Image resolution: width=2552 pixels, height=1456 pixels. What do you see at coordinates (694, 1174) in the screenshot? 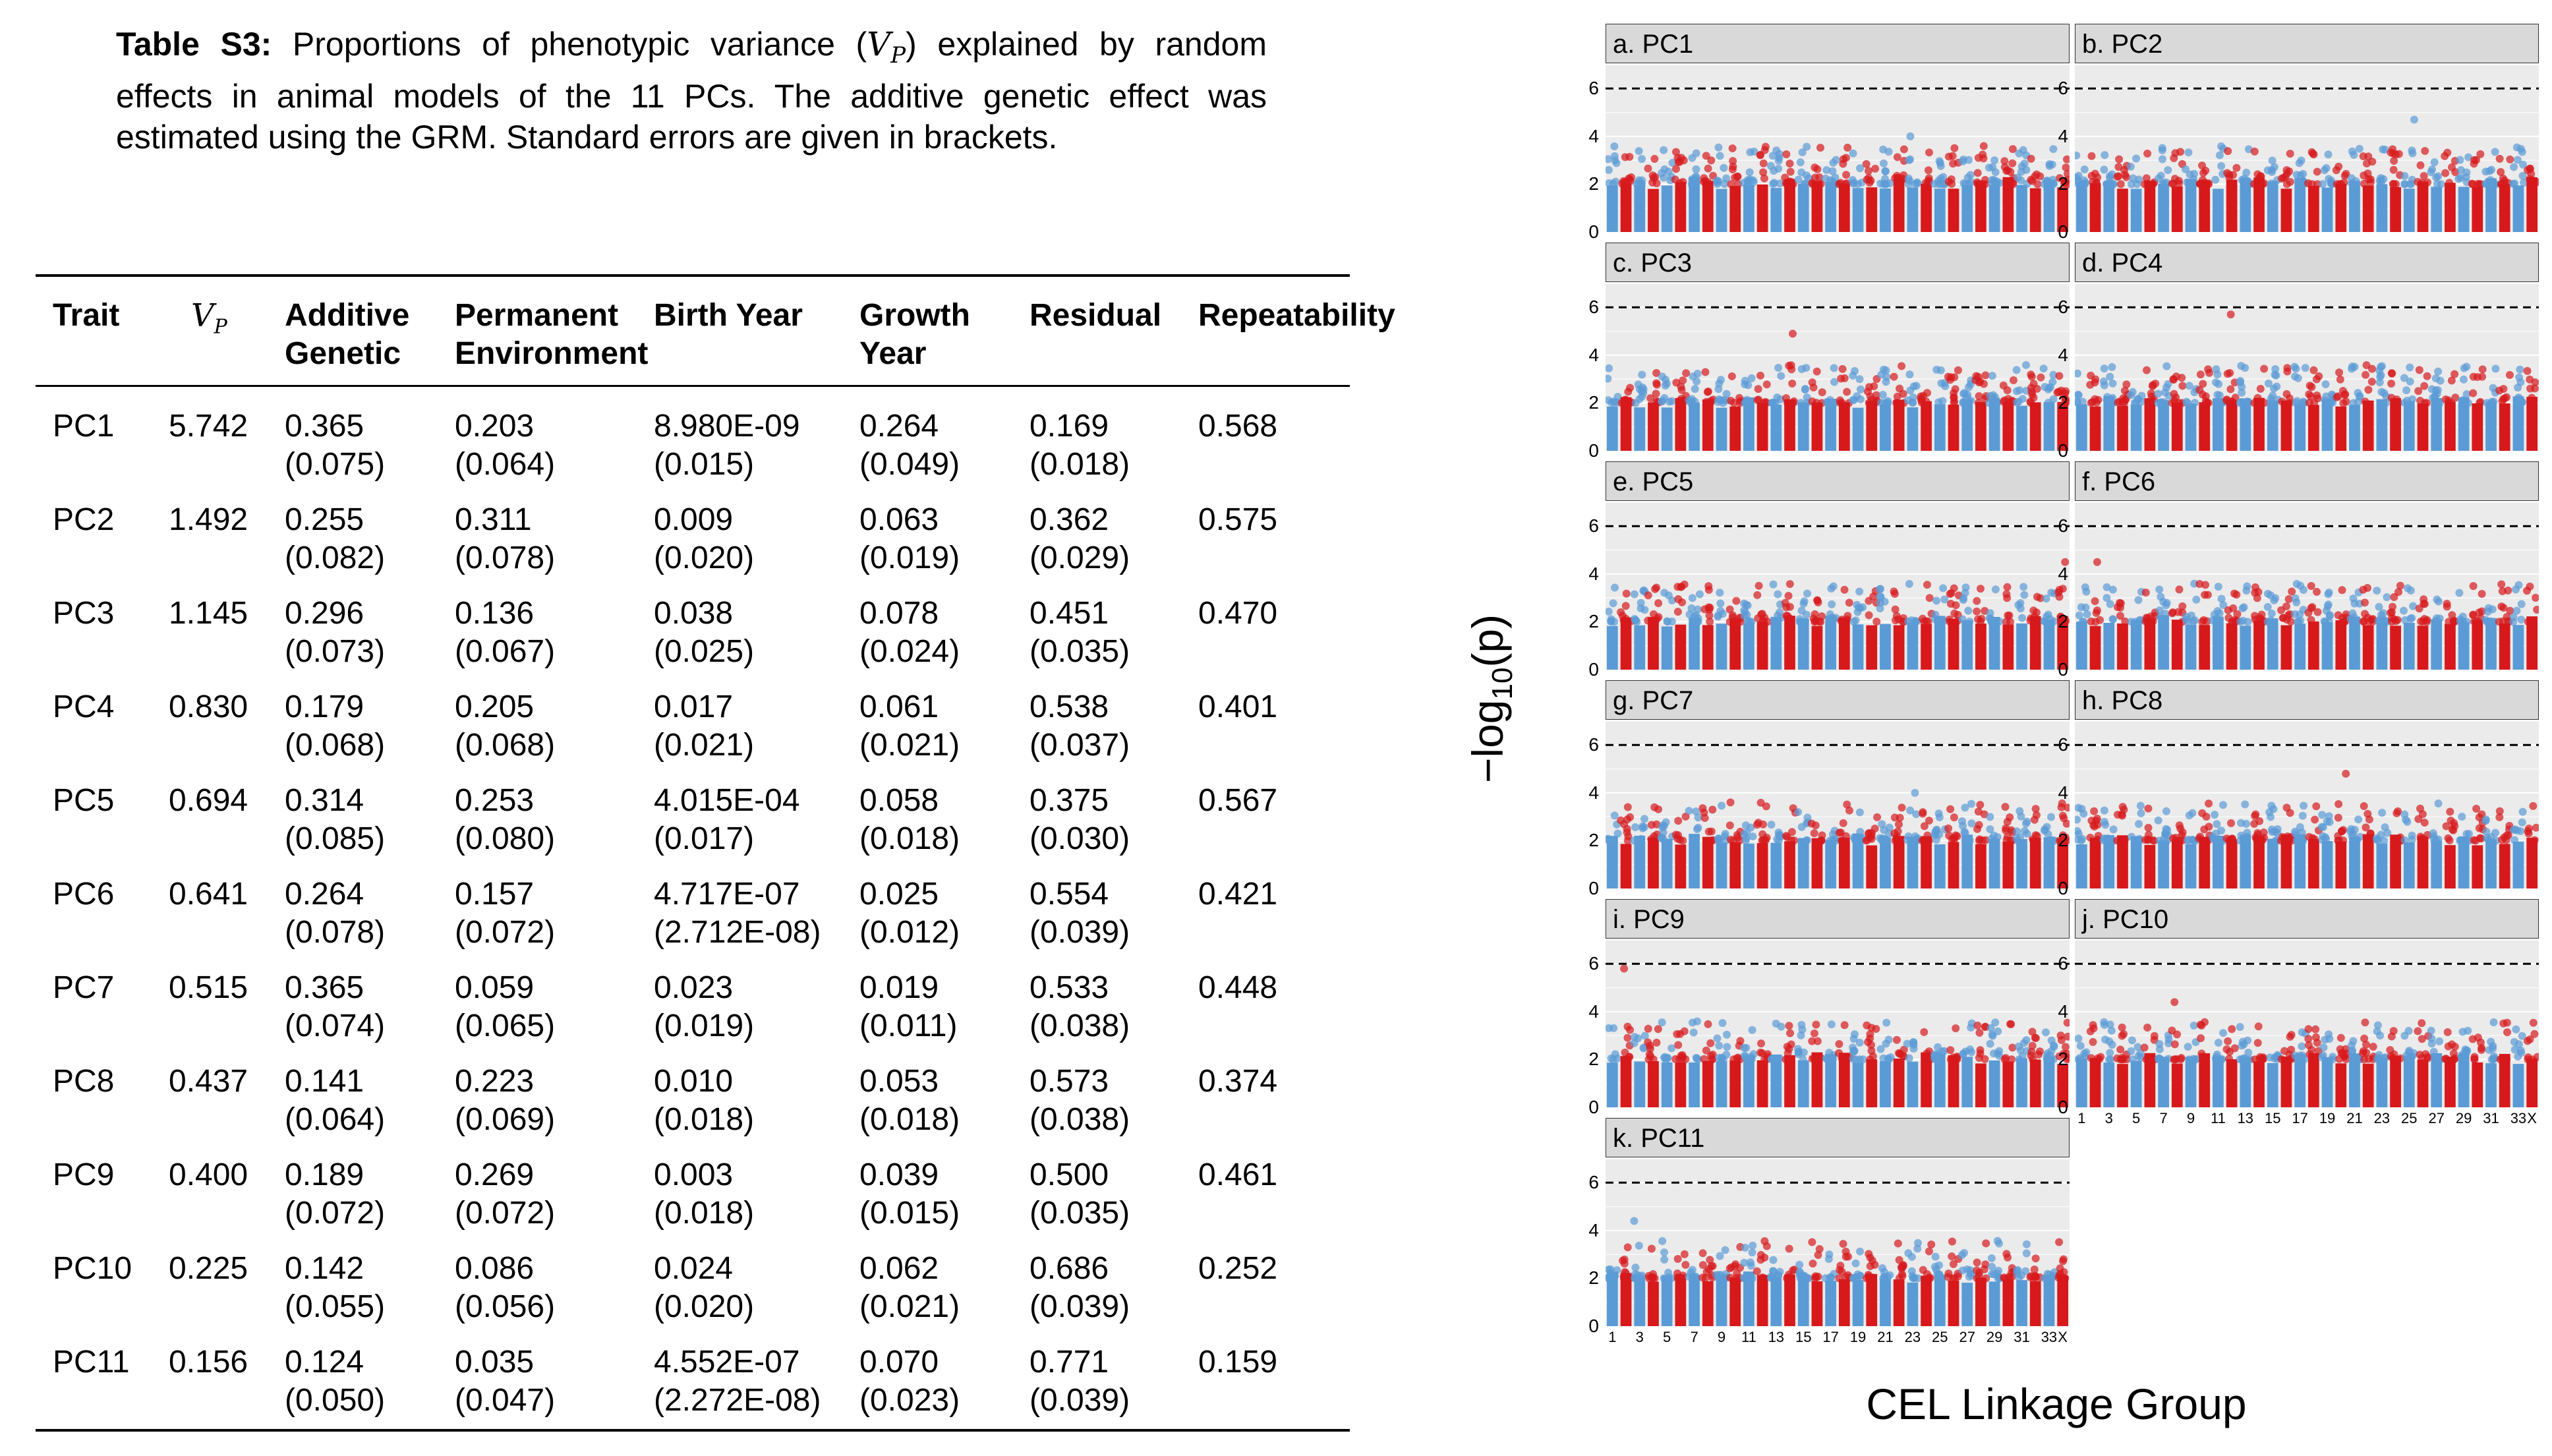
I see `cell-estimate: 0.003` at bounding box center [694, 1174].